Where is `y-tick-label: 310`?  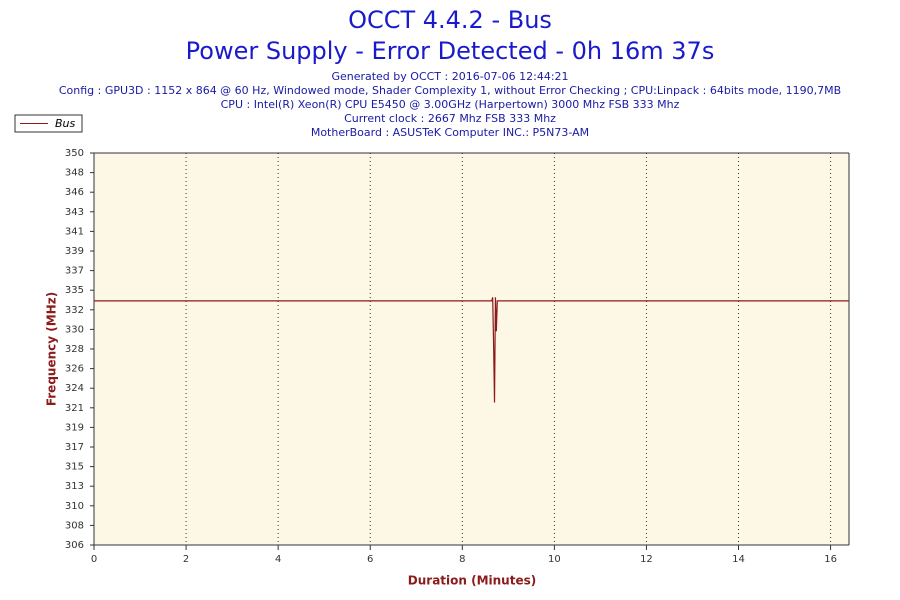 y-tick-label: 310 is located at coordinates (74, 506).